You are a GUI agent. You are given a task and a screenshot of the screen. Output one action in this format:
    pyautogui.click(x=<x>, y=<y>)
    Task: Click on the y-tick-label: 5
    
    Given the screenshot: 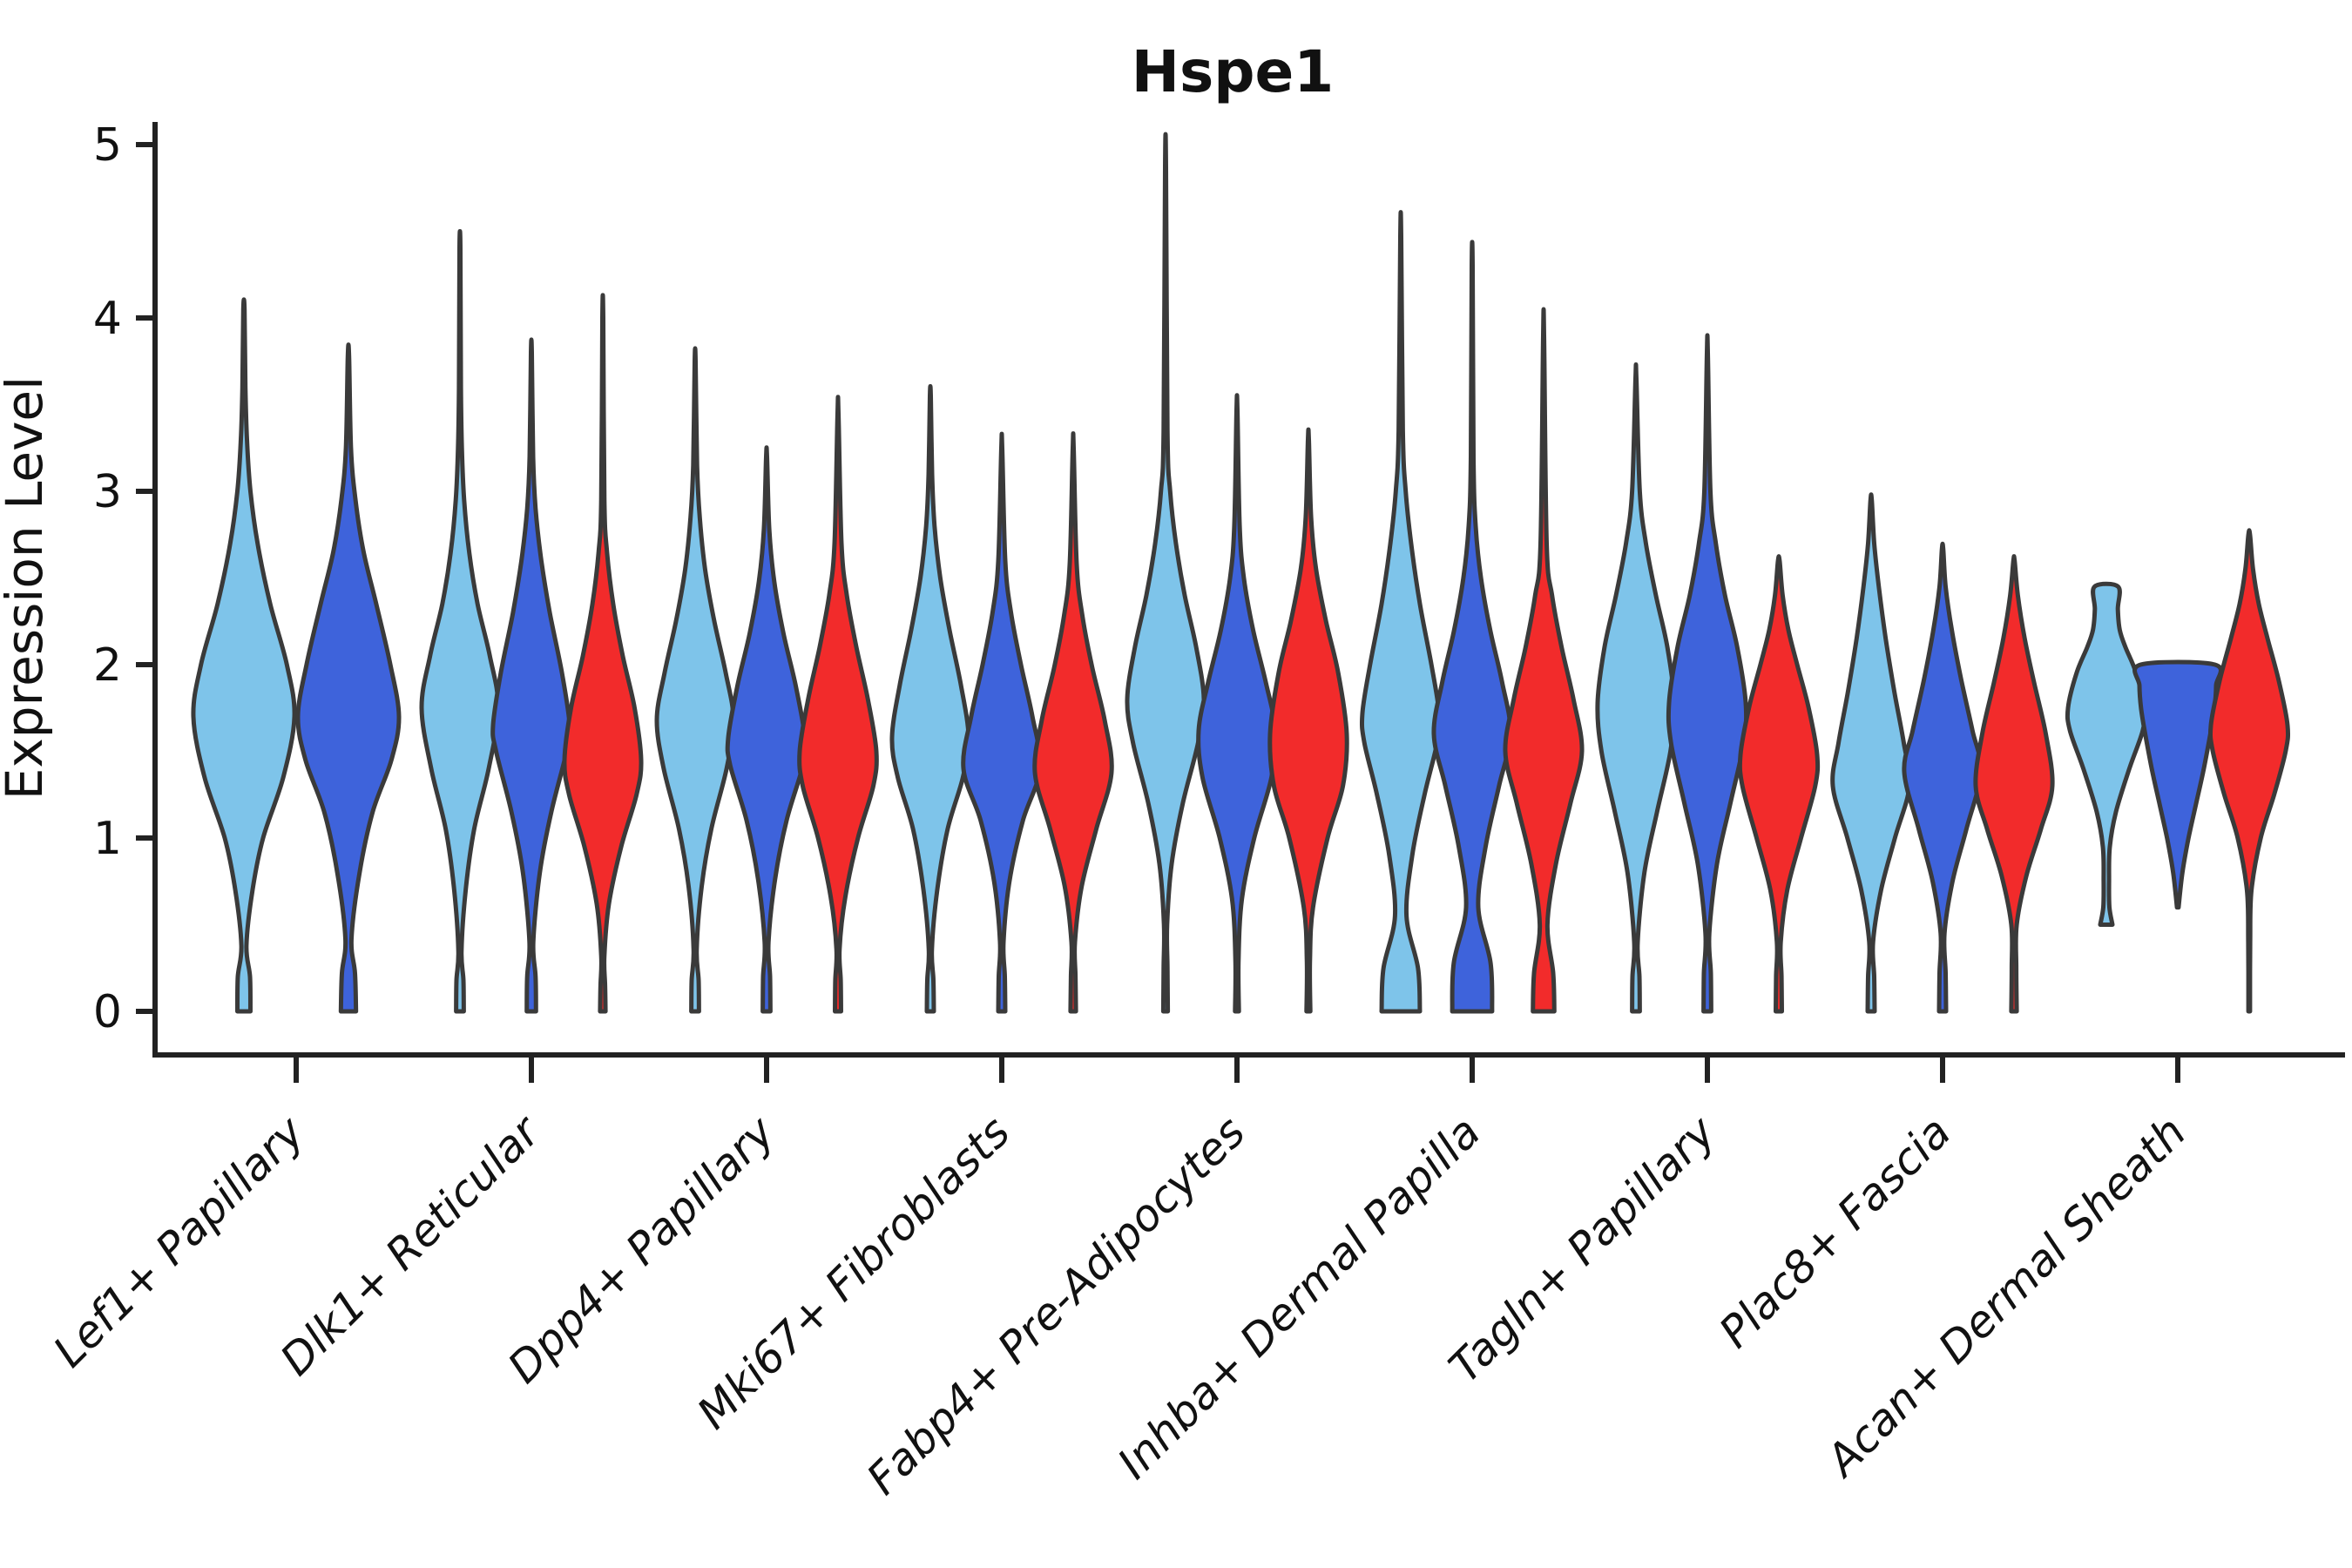 What is the action you would take?
    pyautogui.click(x=107, y=145)
    